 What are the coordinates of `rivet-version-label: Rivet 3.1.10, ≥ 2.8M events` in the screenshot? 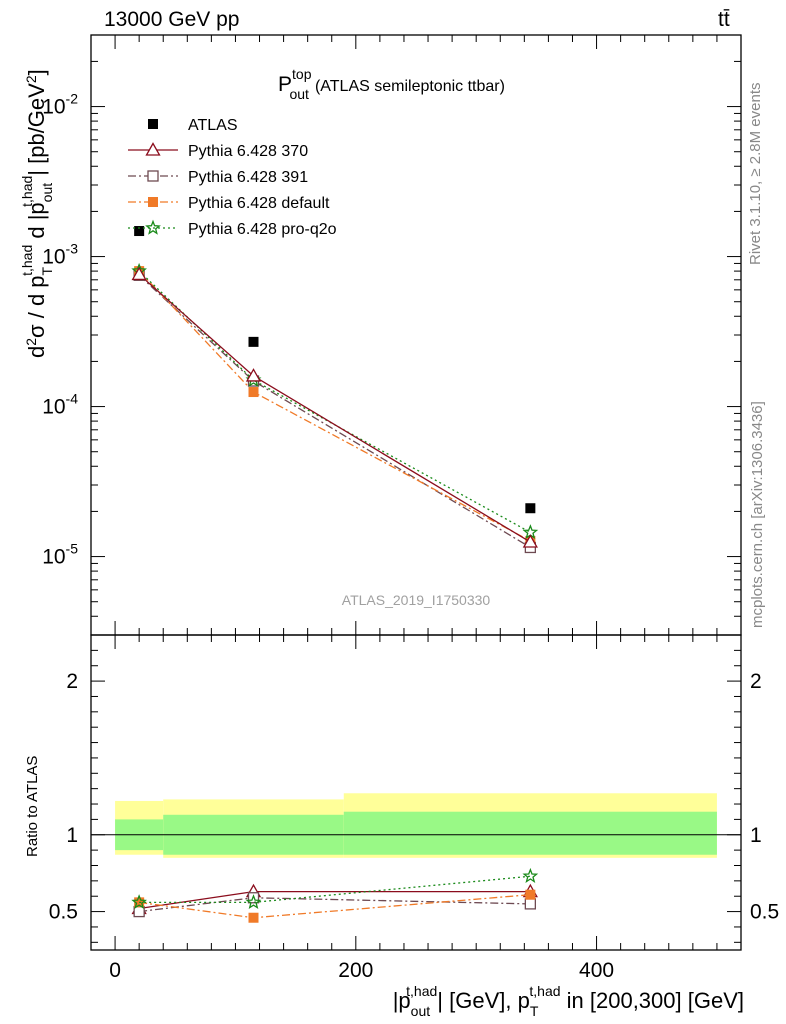 It's located at (755, 174).